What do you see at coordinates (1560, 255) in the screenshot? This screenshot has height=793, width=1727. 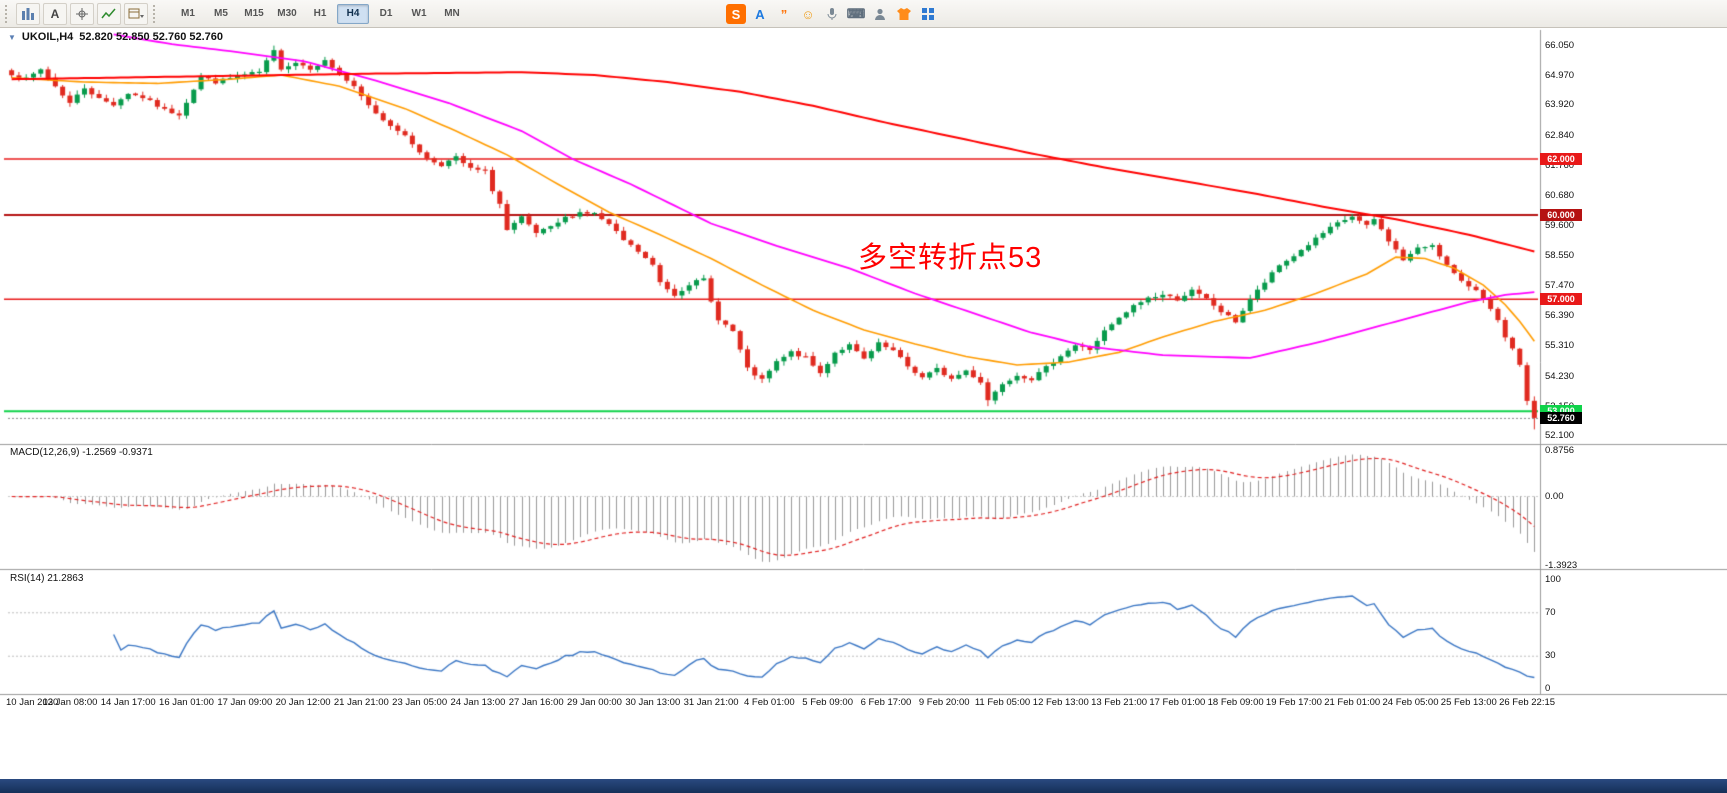 I see `price-tick-label: 58.550` at bounding box center [1560, 255].